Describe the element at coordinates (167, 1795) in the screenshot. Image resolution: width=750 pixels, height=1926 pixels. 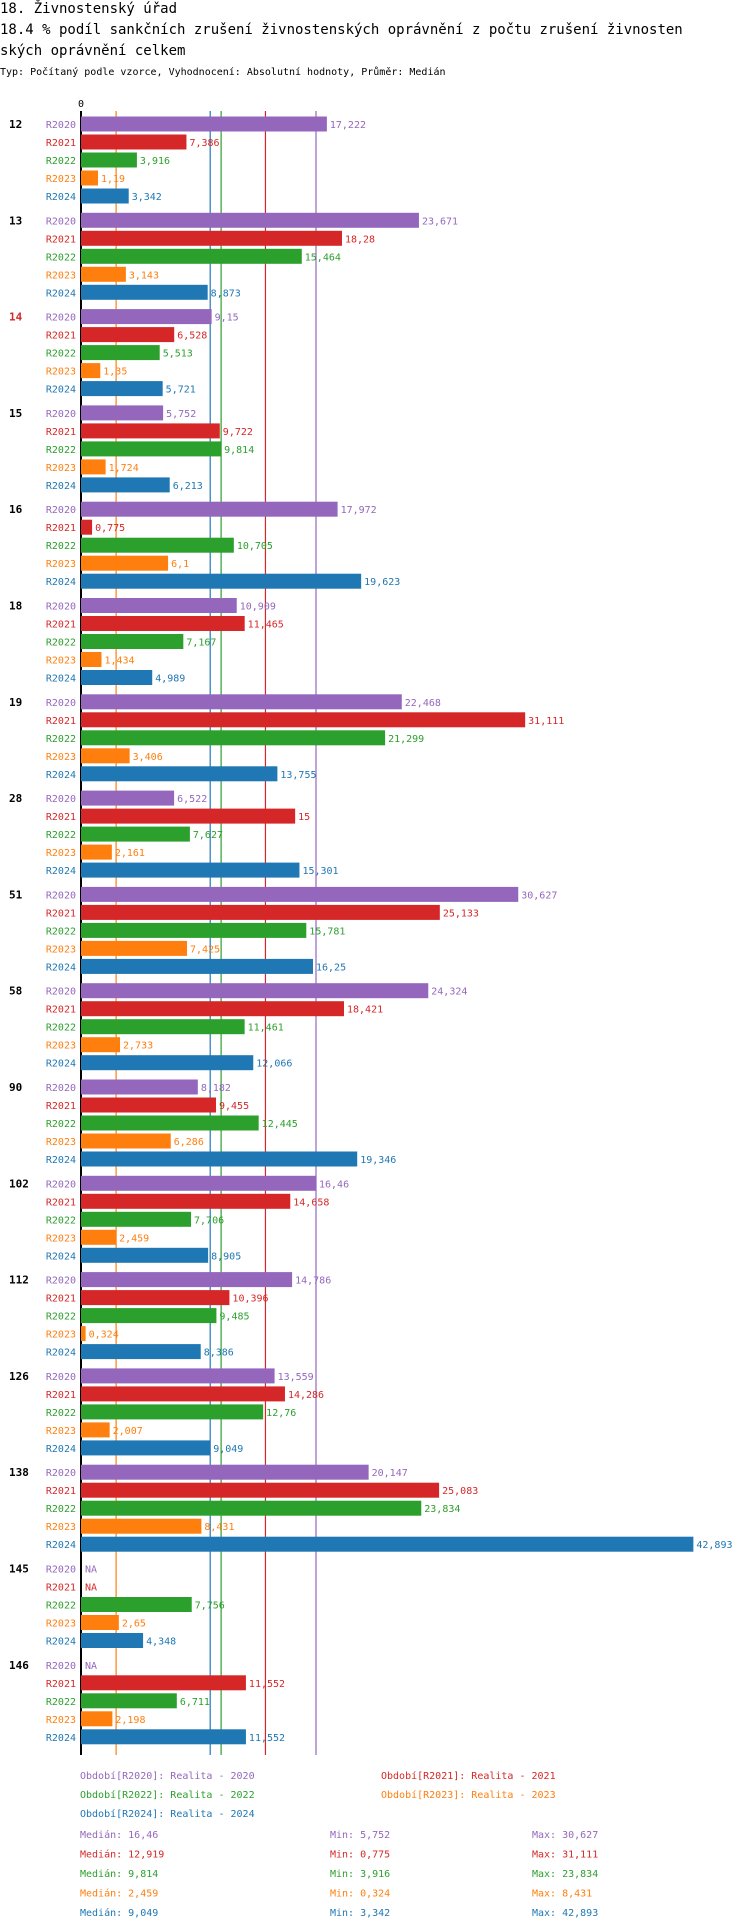
I see `legend-entry-r2022: Období[R2022]: Realita - 2022` at that location.